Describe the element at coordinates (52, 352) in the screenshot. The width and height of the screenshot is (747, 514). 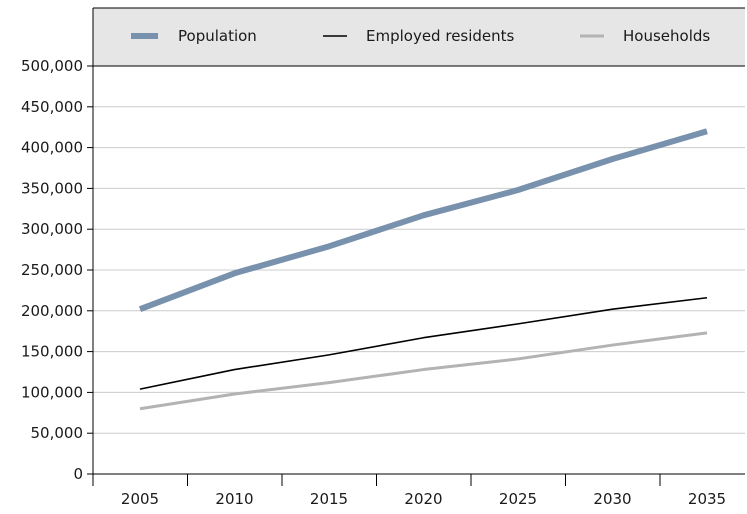
I see `y-tick-label-150000: 150,000` at that location.